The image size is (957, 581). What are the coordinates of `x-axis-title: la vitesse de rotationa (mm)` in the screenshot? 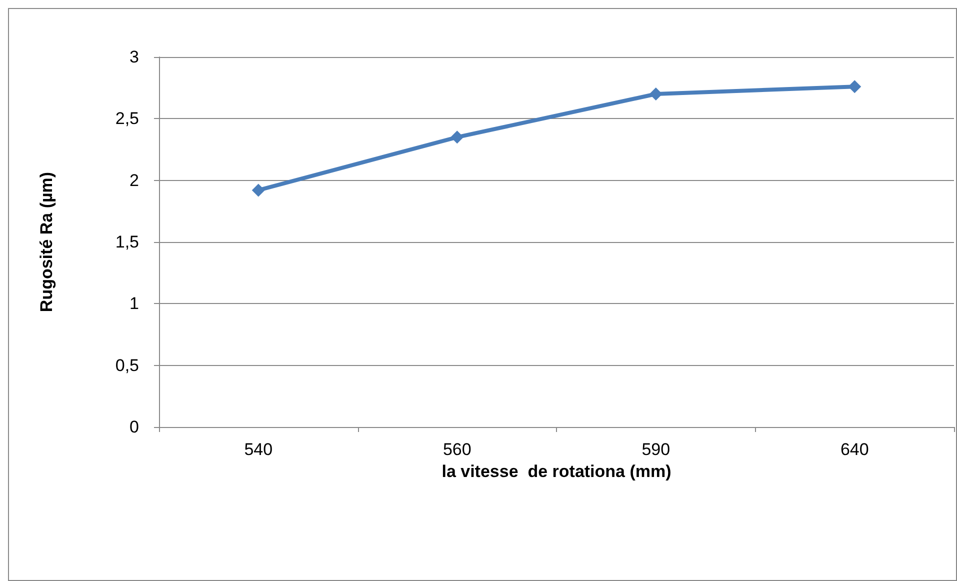 It's located at (557, 471).